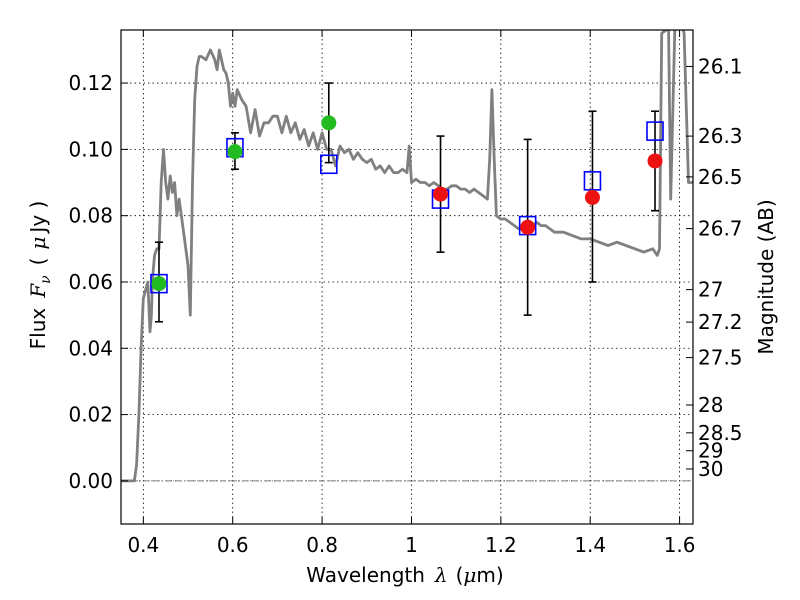  What do you see at coordinates (38, 218) in the screenshot?
I see `y-axis-unit-rest: Jy )` at bounding box center [38, 218].